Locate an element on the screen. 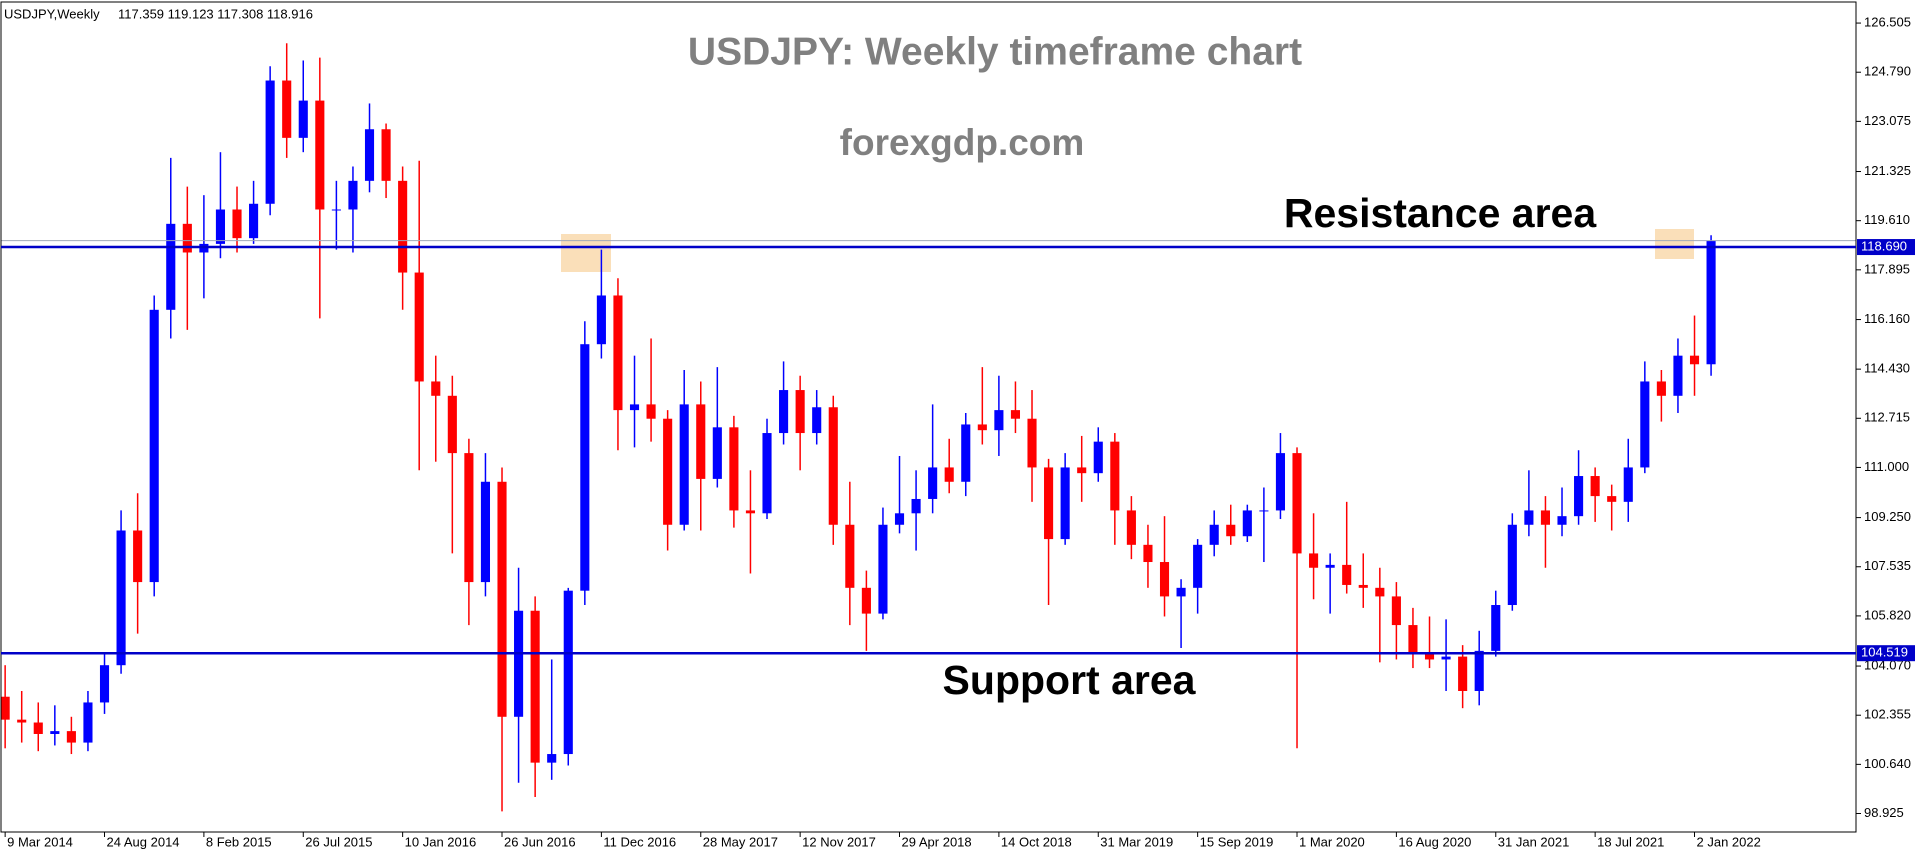 Image resolution: width=1916 pixels, height=850 pixels. y-tick-label: 105.820 is located at coordinates (1887, 614).